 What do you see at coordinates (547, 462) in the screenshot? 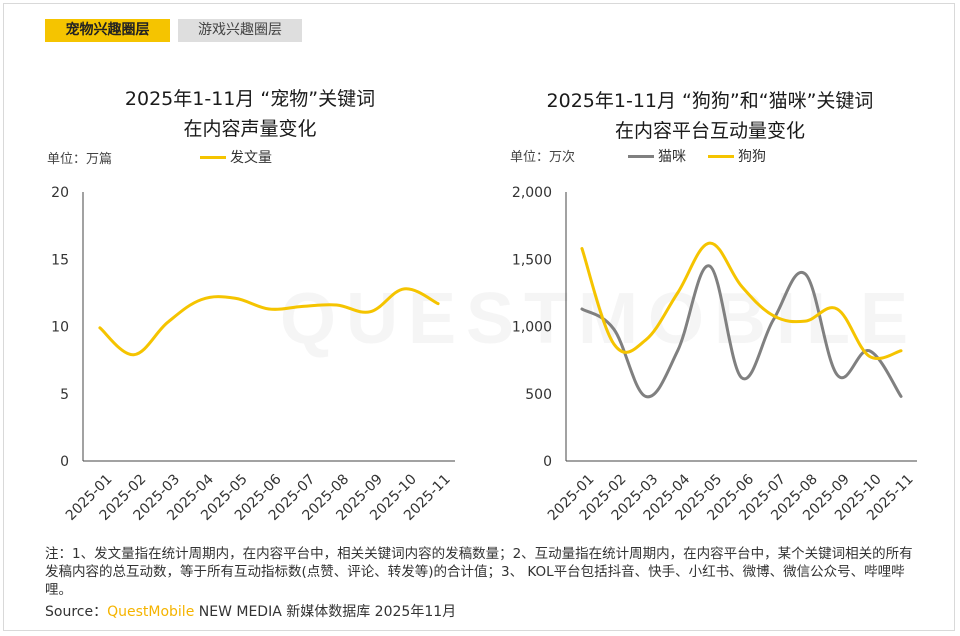
I see `right-y-tick-label: 0` at bounding box center [547, 462].